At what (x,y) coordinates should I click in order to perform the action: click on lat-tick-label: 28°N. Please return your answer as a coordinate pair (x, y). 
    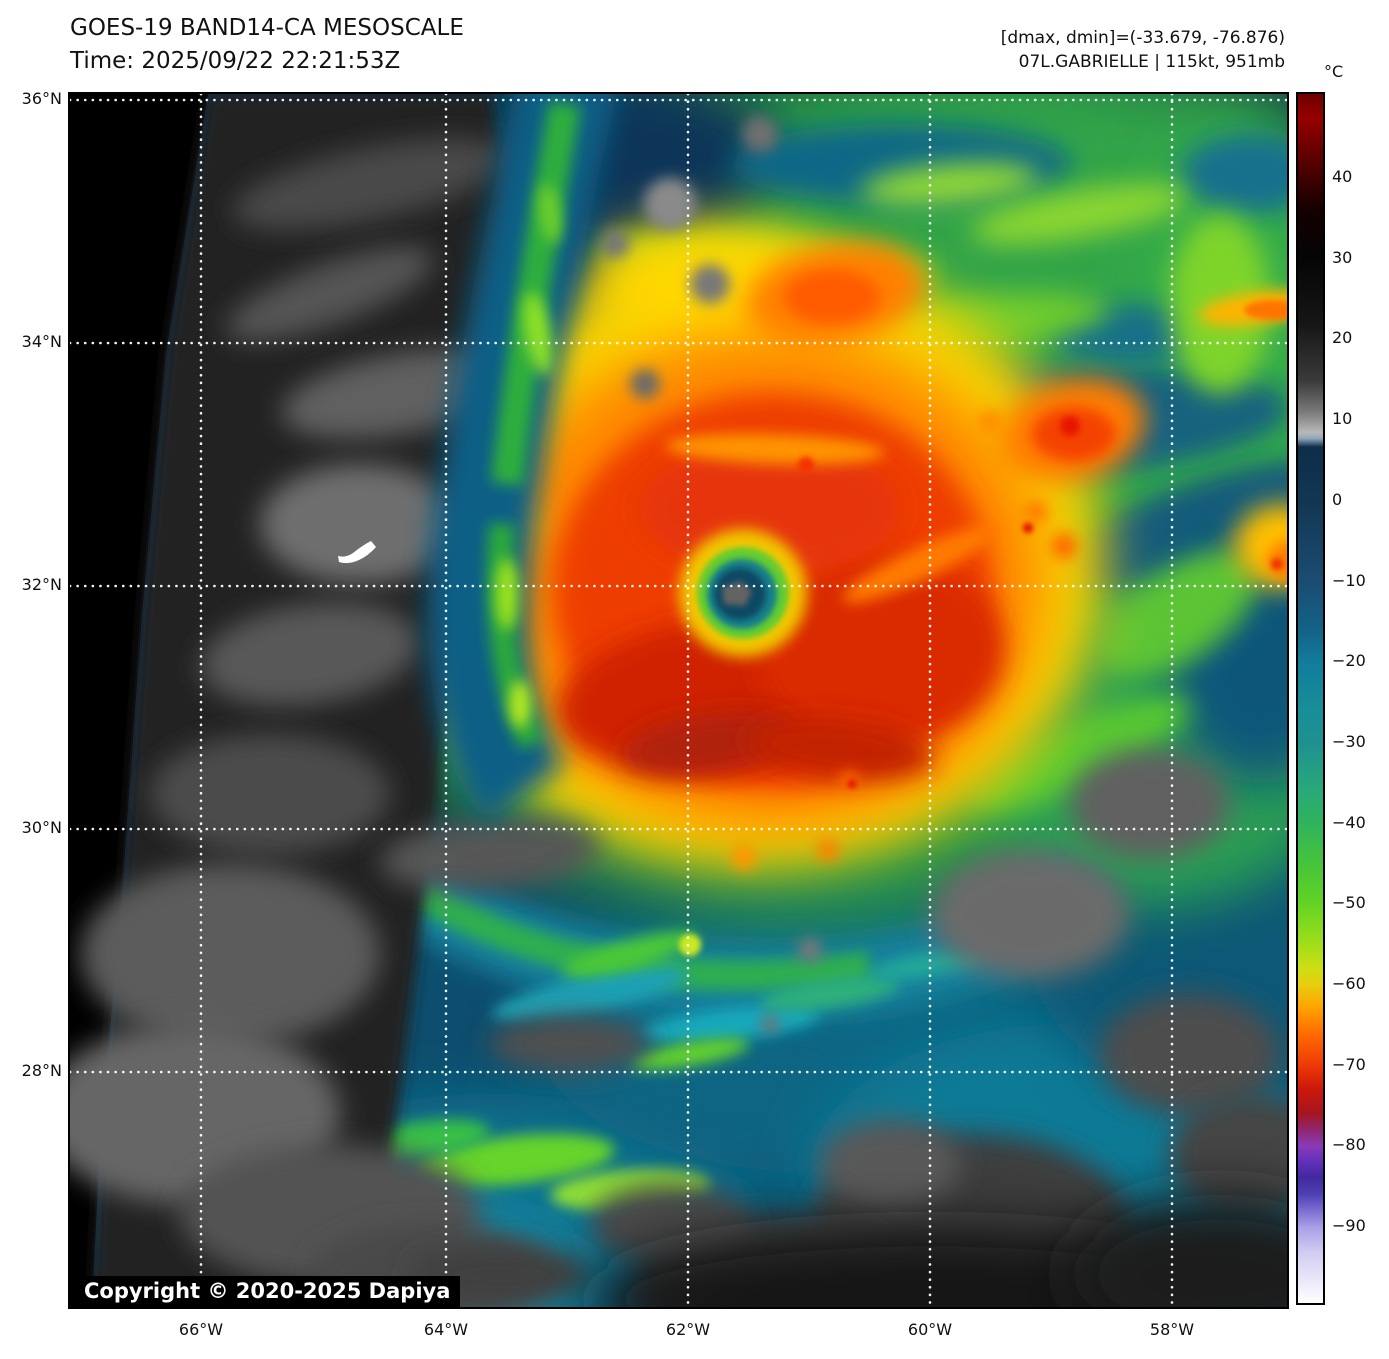
    Looking at the image, I should click on (41, 1070).